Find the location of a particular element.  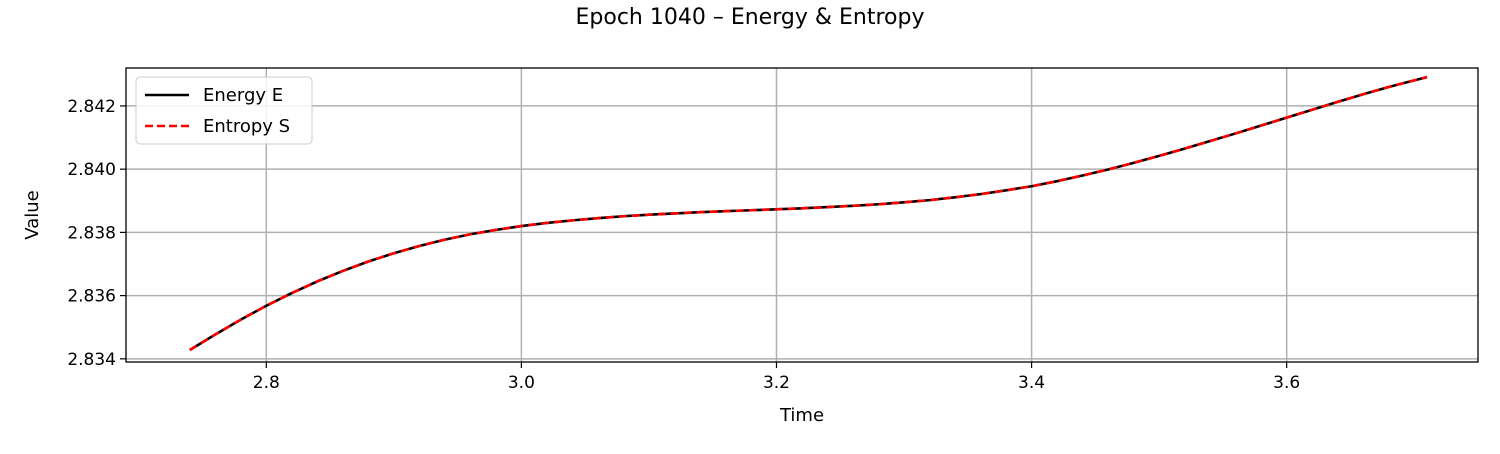

x-tick-label: 3.2 is located at coordinates (776, 383).